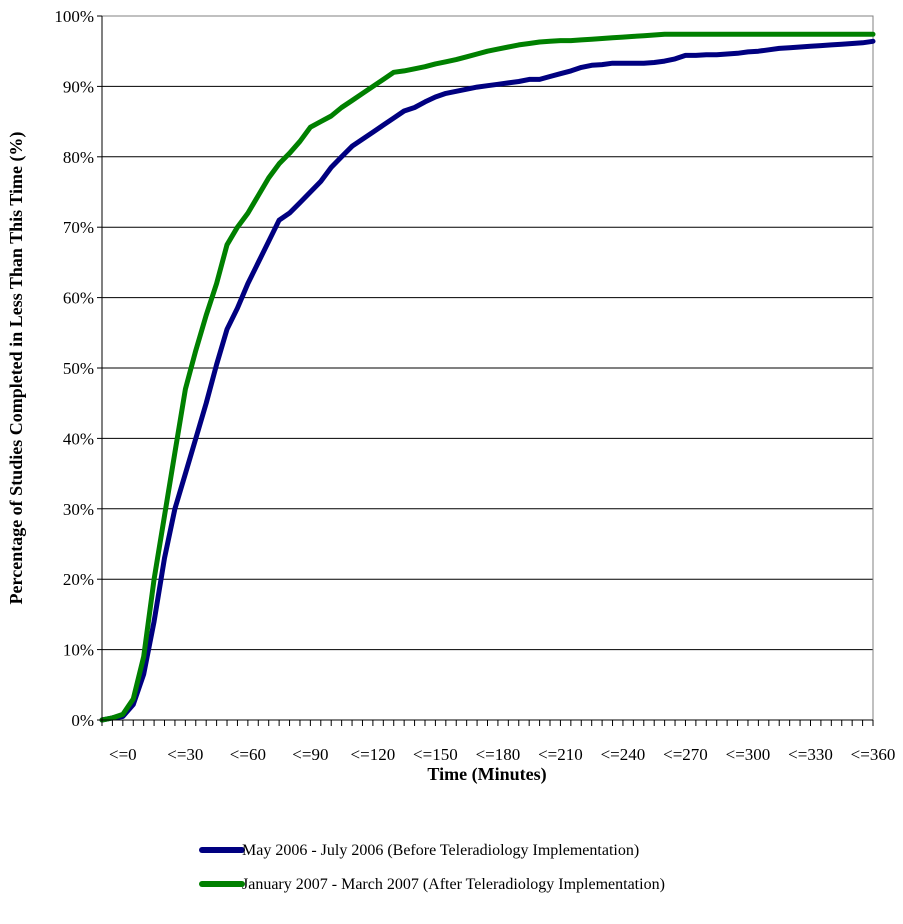  I want to click on x-tick-label: <=210, so click(560, 754).